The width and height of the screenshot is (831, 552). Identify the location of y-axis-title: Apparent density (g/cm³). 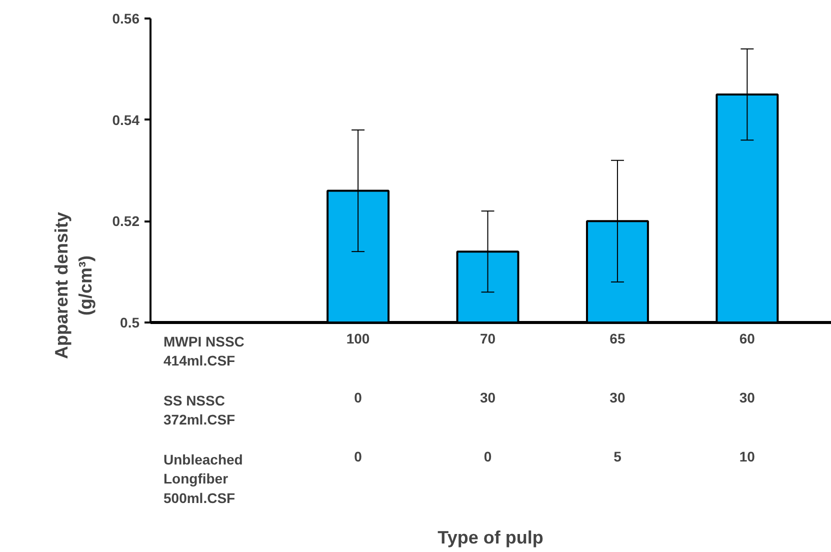
(73, 286).